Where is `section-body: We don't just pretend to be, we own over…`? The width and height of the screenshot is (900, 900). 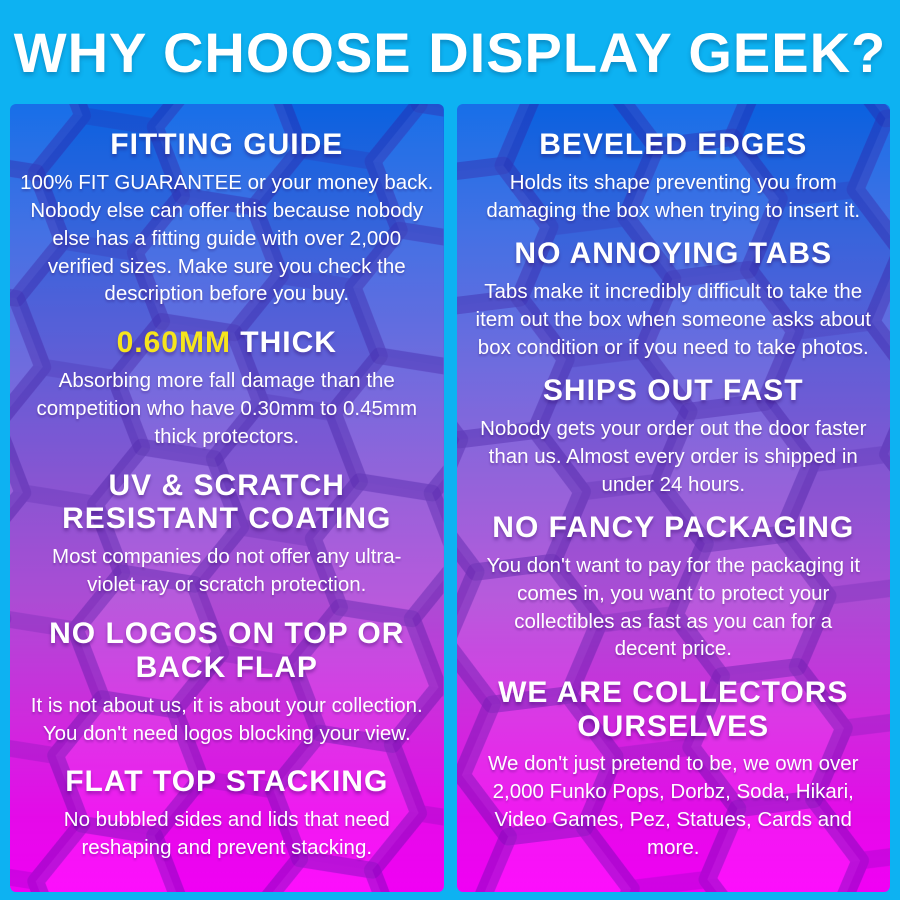 section-body: We don't just pretend to be, we own over… is located at coordinates (673, 806).